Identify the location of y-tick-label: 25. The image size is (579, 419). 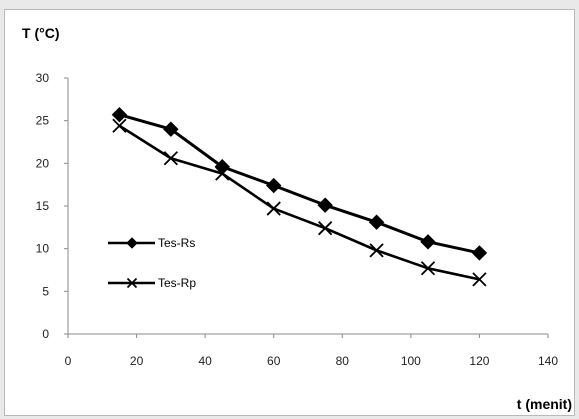
(43, 121).